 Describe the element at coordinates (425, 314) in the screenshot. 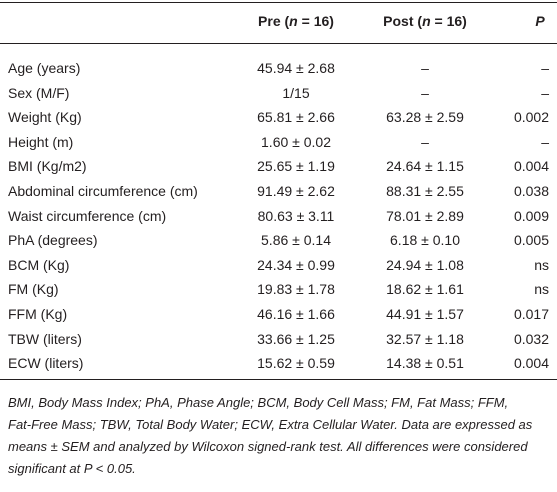

I see `post-value: 44.91 ± 1.57` at that location.